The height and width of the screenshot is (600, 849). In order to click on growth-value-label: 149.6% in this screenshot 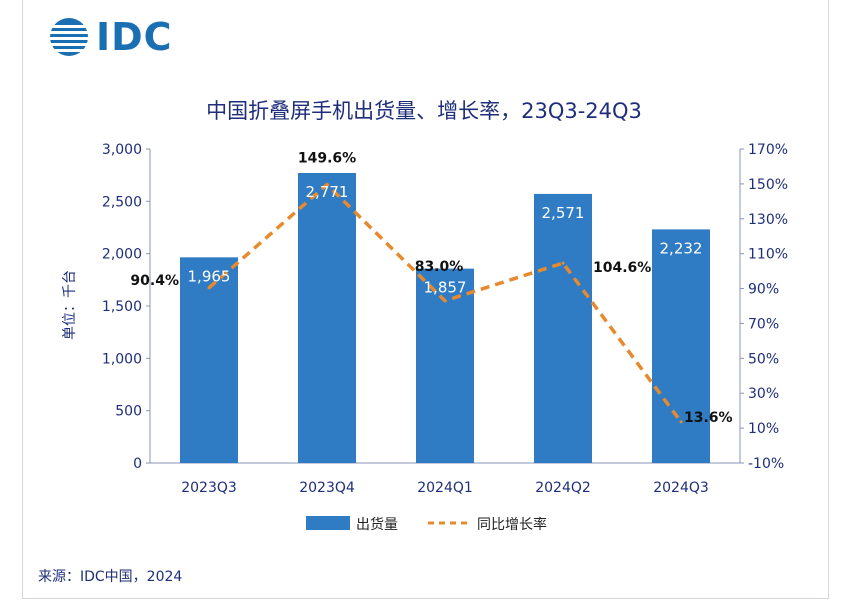, I will do `click(327, 159)`.